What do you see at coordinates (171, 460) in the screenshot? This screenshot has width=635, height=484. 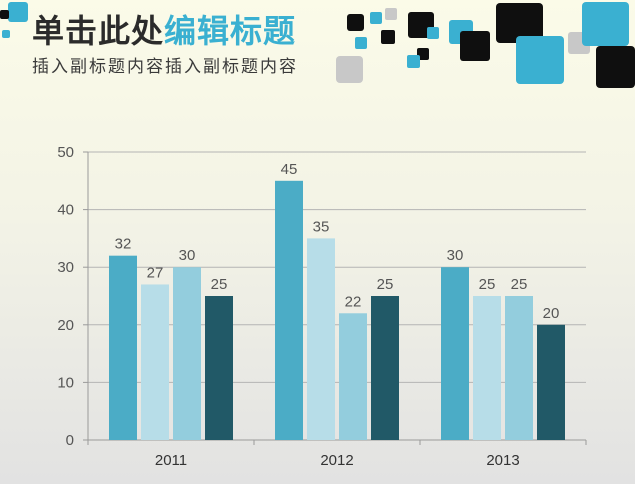 I see `x-tick-label: 2011` at bounding box center [171, 460].